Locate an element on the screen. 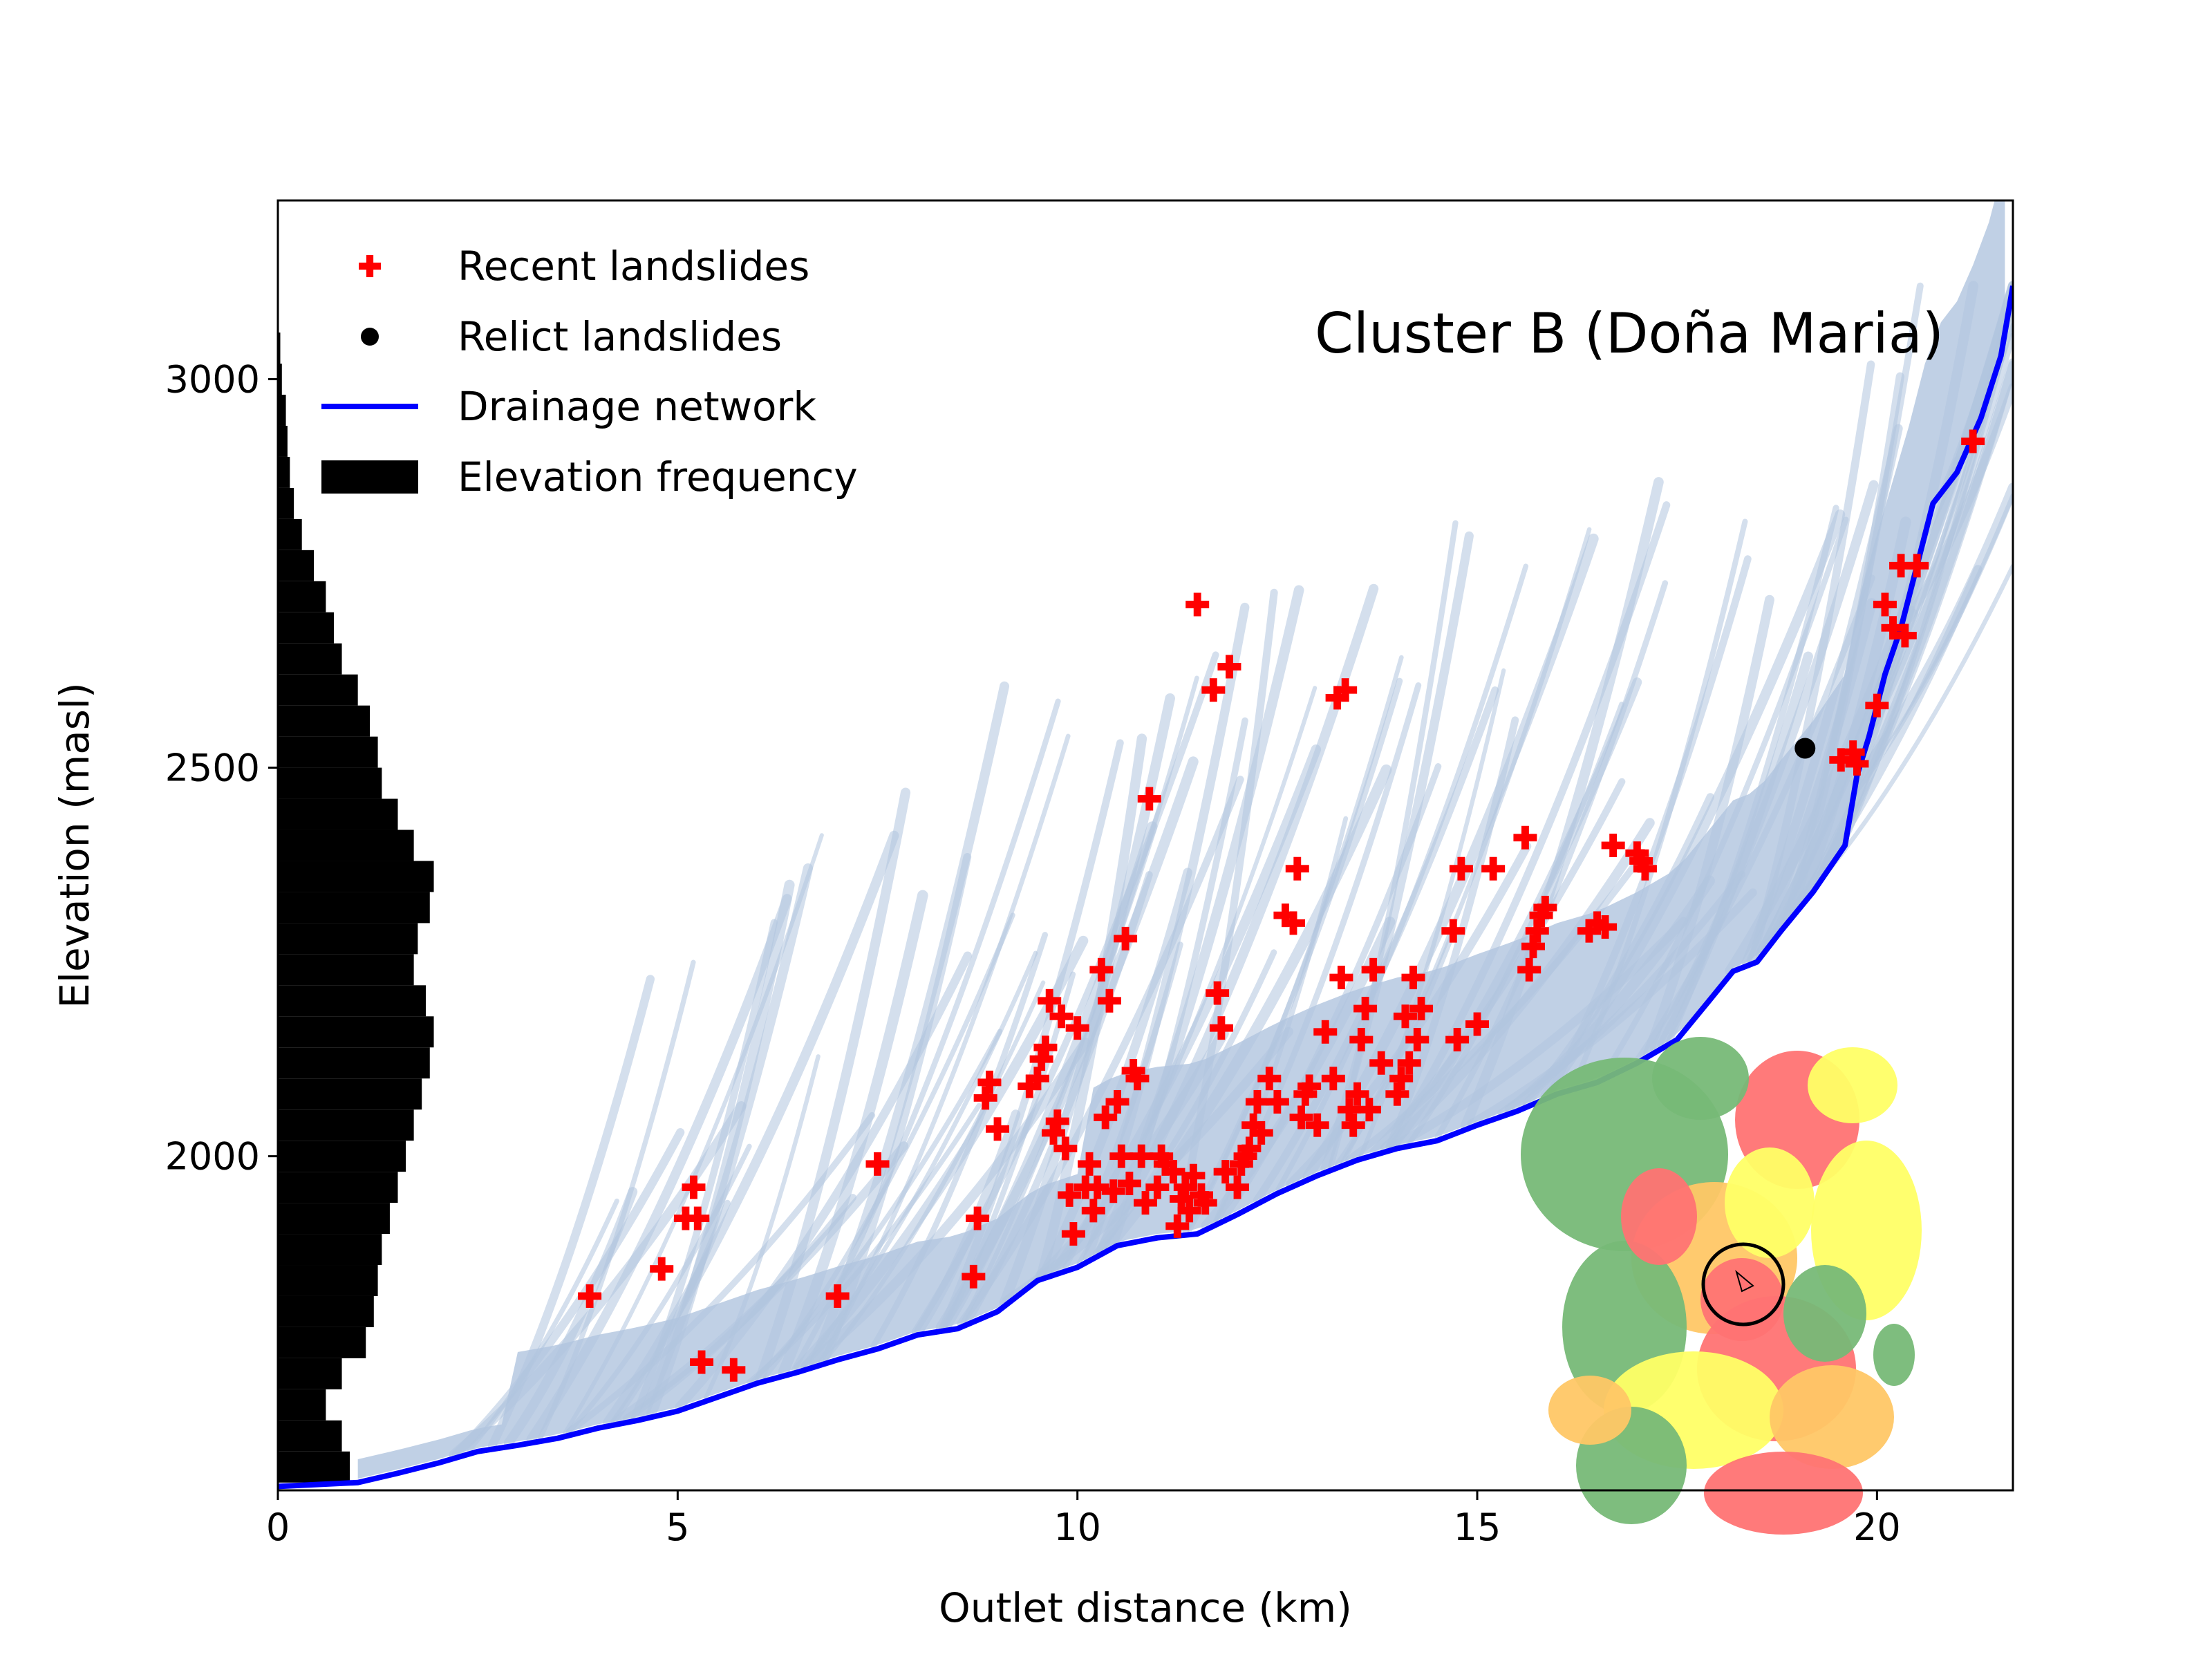  inset-map is located at coordinates (1722, 1286).